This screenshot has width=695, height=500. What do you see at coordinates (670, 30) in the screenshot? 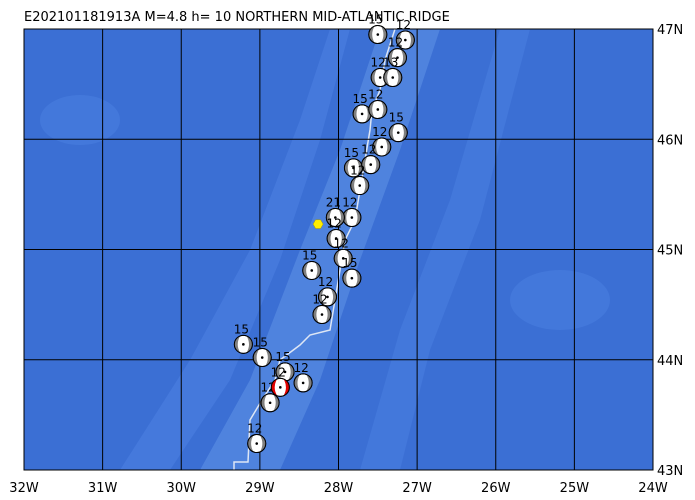
I see `lat-tick-label: 47N` at bounding box center [670, 30].